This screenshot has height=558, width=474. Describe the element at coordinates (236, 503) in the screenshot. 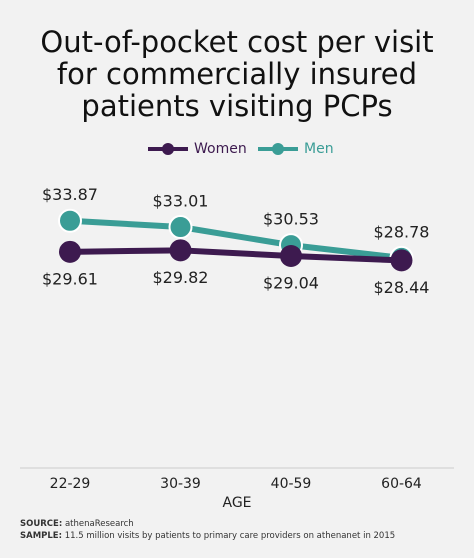

I see `x-axis-label: AGE` at that location.